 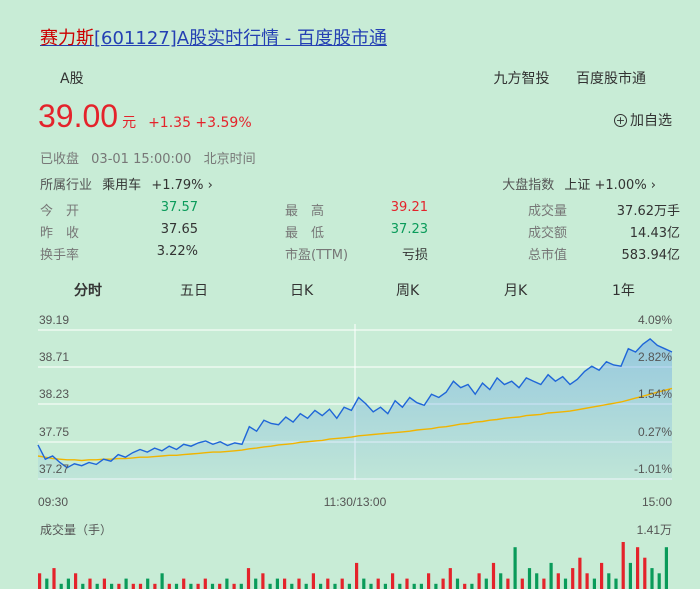 What do you see at coordinates (54, 357) in the screenshot?
I see `y-axis-label: 38.71` at bounding box center [54, 357].